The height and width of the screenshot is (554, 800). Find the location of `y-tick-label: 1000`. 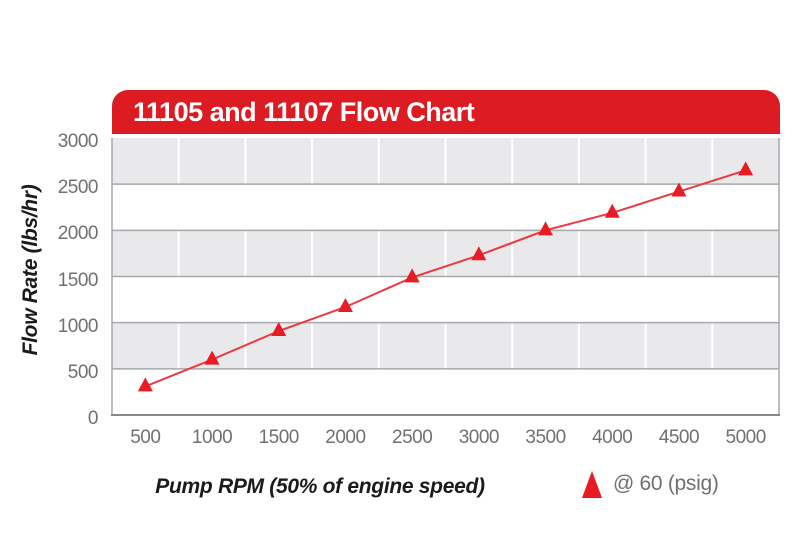

y-tick-label: 1000 is located at coordinates (78, 326).